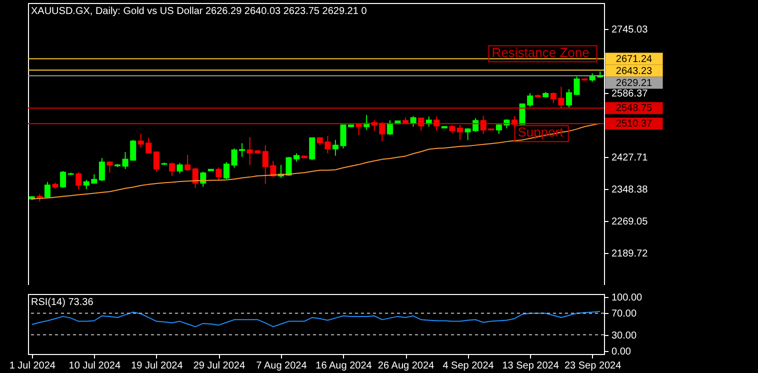 The image size is (758, 373). What do you see at coordinates (344, 366) in the screenshot?
I see `x-tick-label: 16 Aug 2024` at bounding box center [344, 366].